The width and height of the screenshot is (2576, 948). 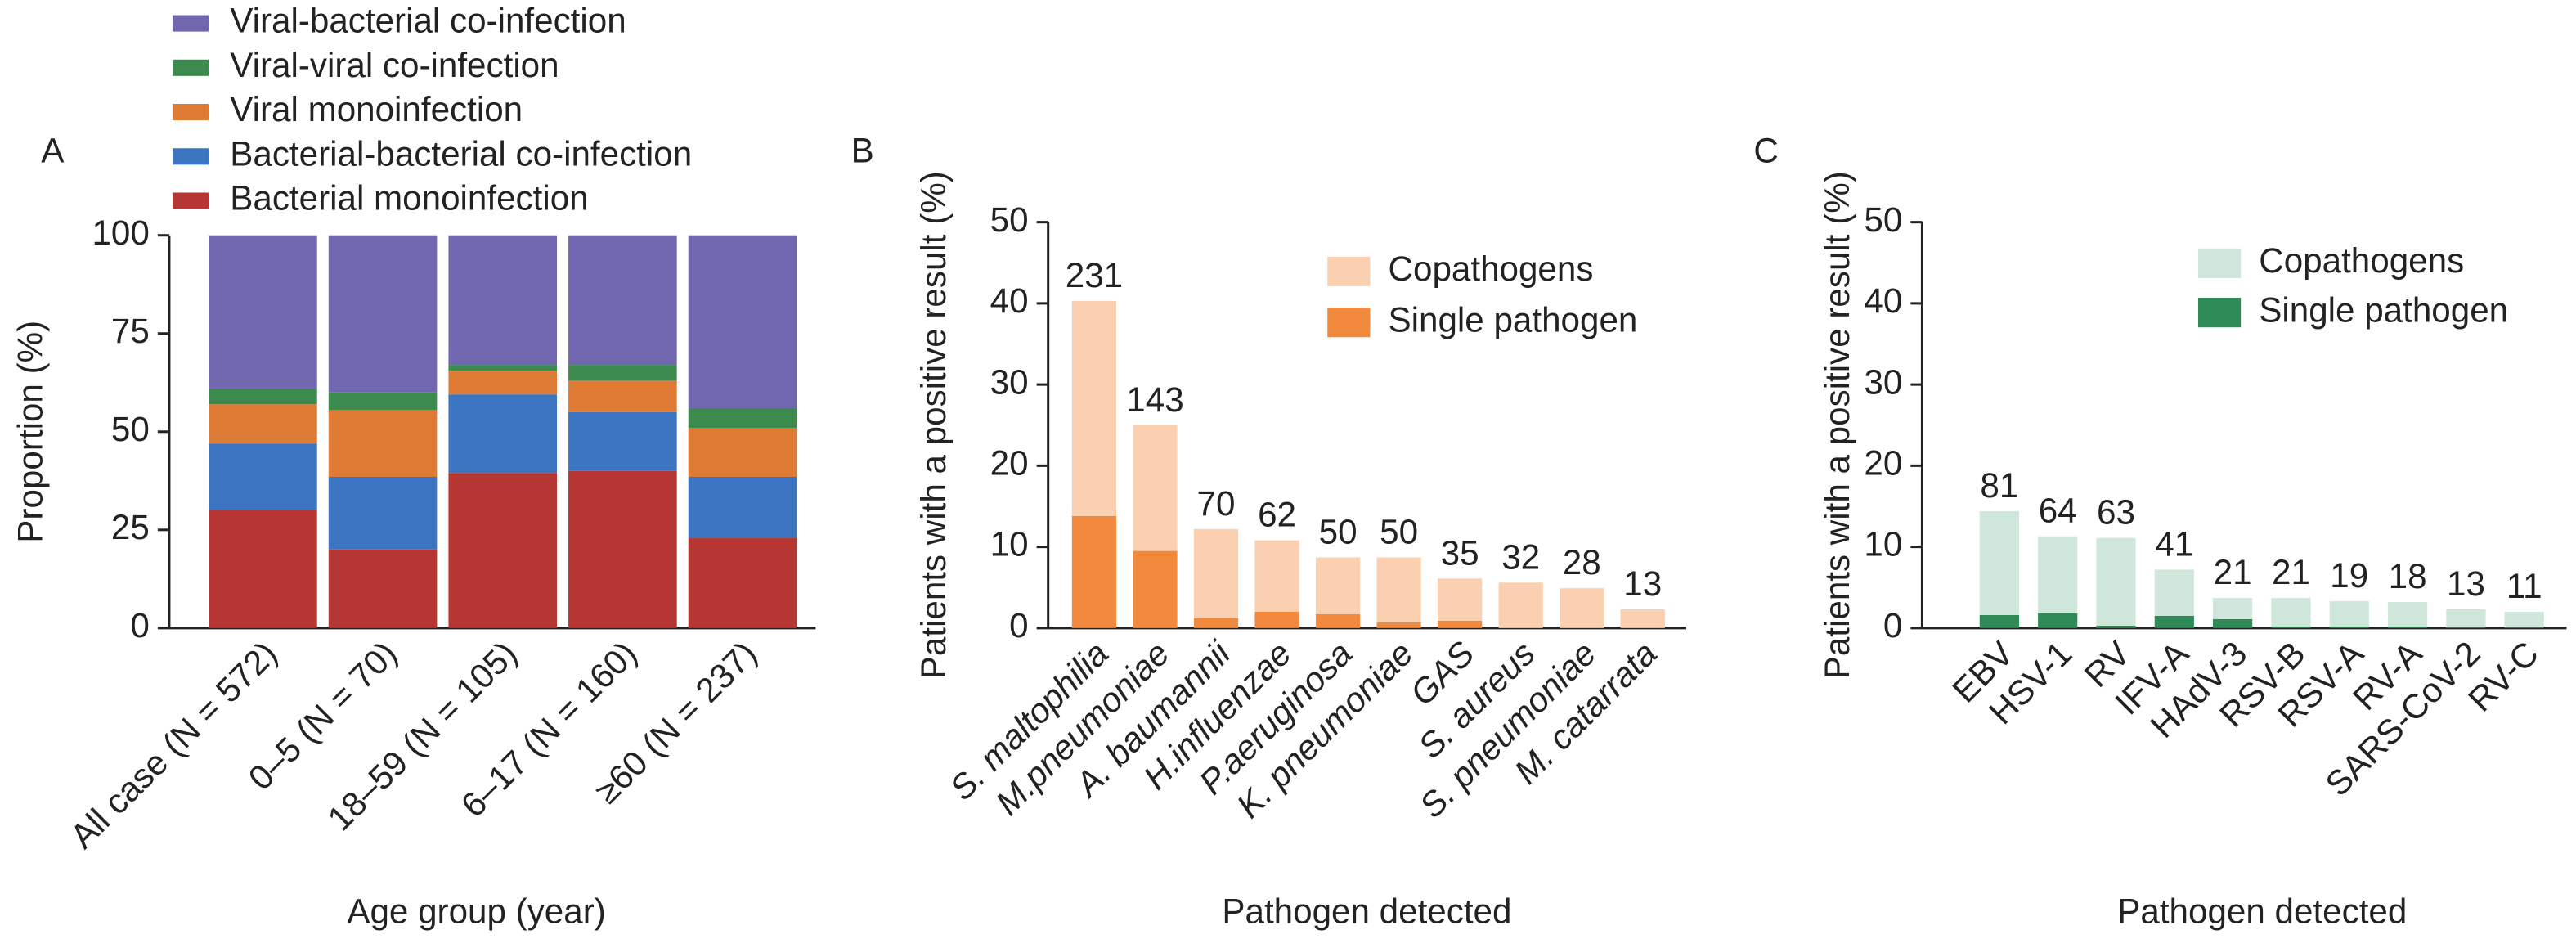 I want to click on legend-label: Viral-bacterial co-infection, so click(x=428, y=21).